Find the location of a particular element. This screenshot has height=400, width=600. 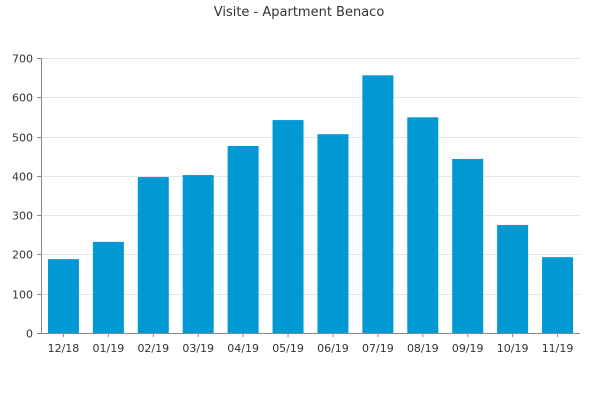

chart-title: Visite - Apartment Benaco is located at coordinates (299, 12).